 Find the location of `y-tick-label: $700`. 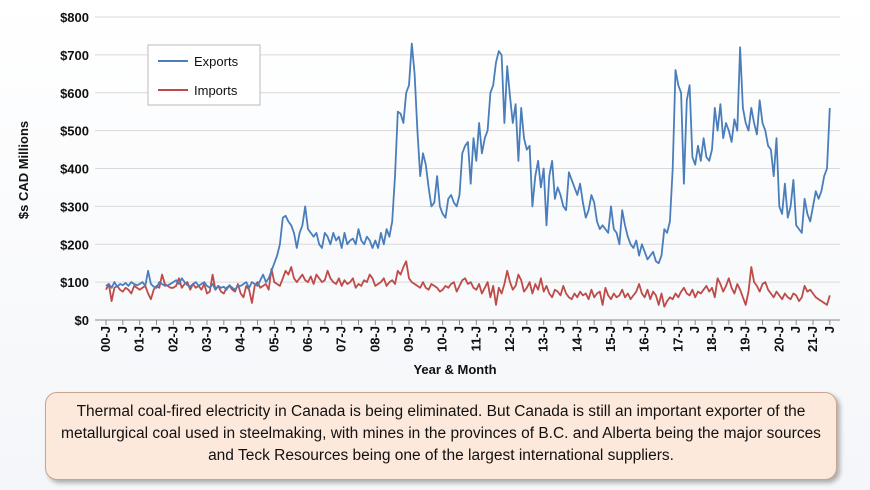

y-tick-label: $700 is located at coordinates (74, 55).